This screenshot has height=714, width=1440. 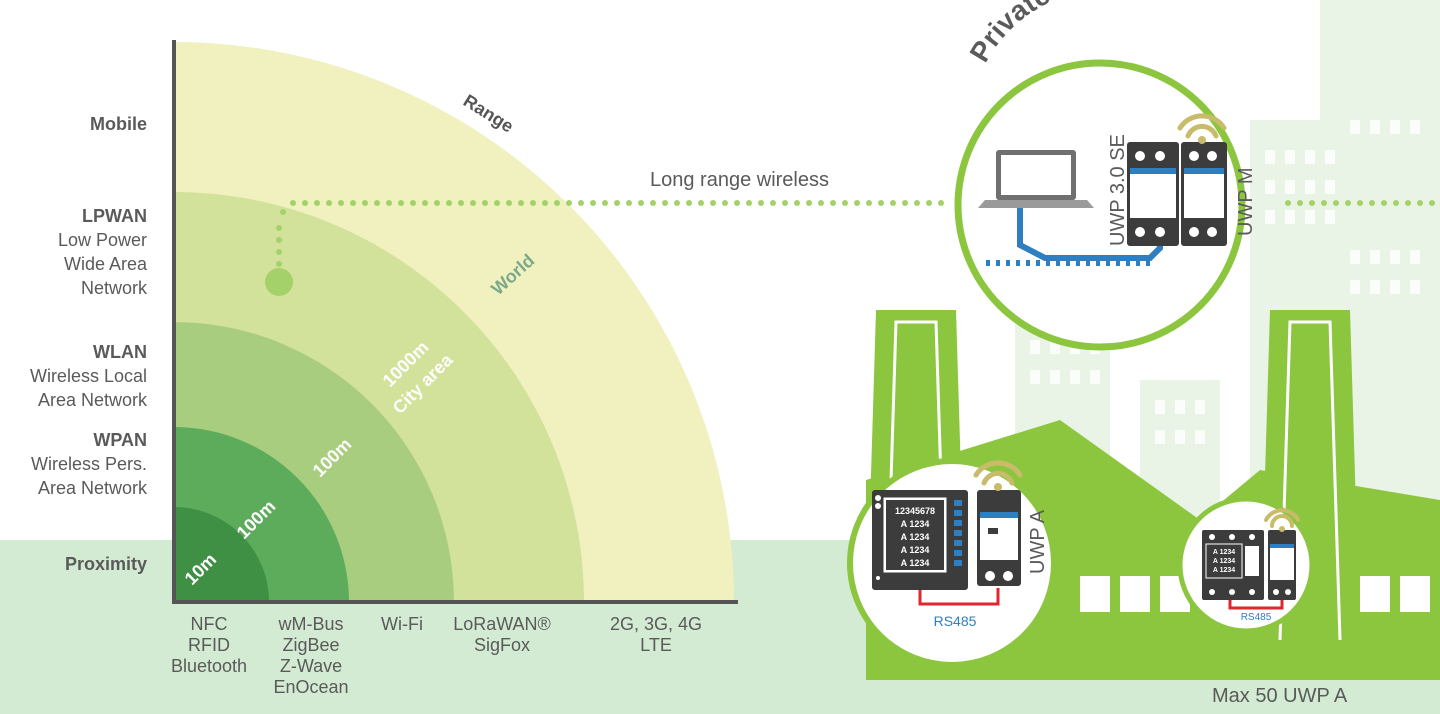 I want to click on rs485-label-2: RS485, so click(x=1256, y=617).